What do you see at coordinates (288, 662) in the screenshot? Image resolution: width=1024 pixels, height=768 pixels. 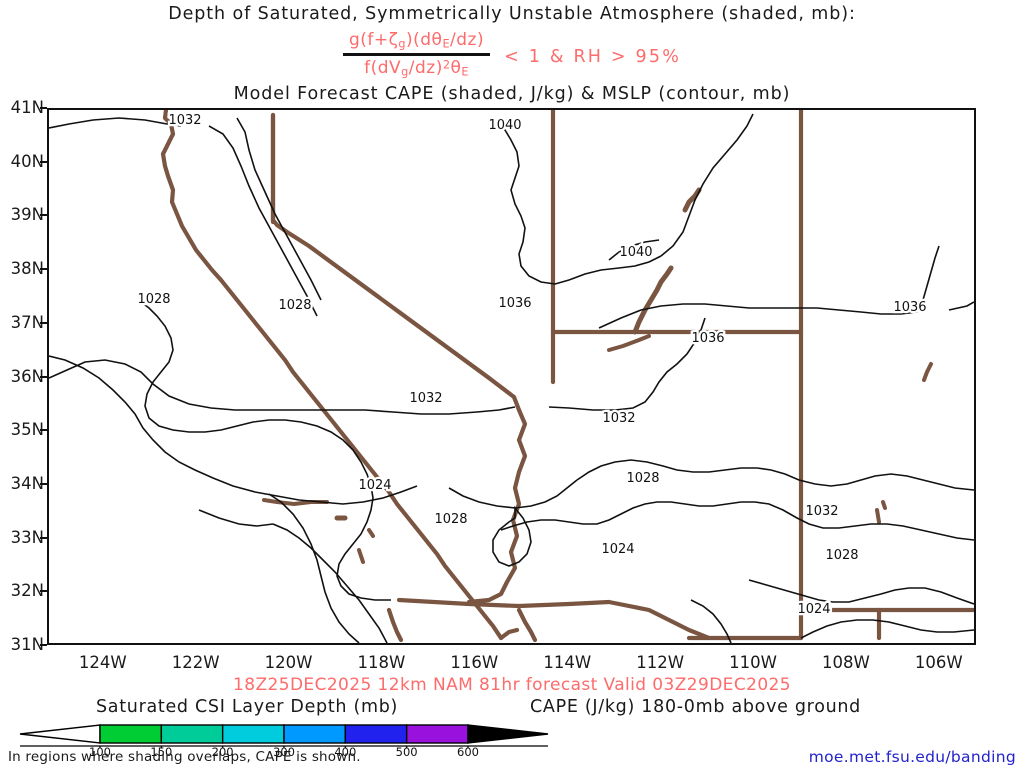 I see `longitude-tick-label: 120W` at bounding box center [288, 662].